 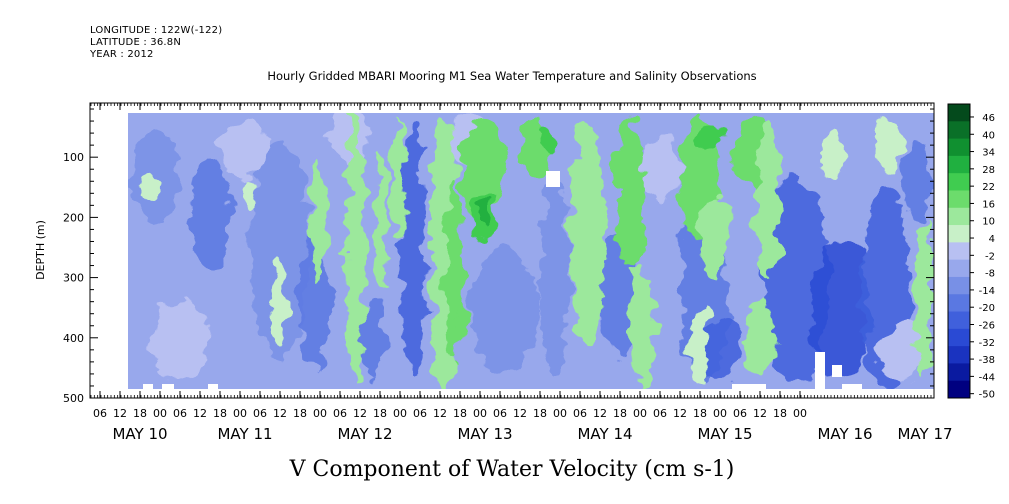 I want to click on x-day-label: MAY 11, so click(x=244, y=434).